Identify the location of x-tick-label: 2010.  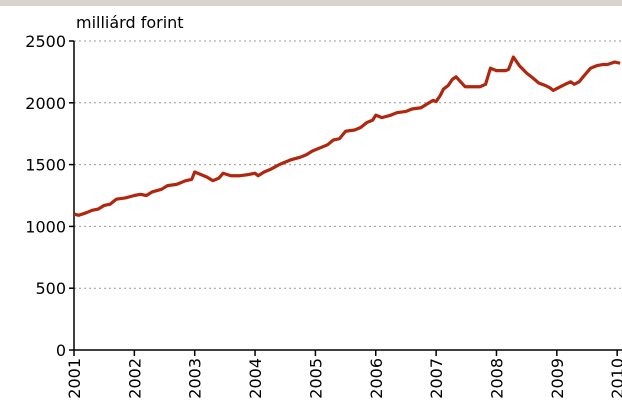
(615, 378).